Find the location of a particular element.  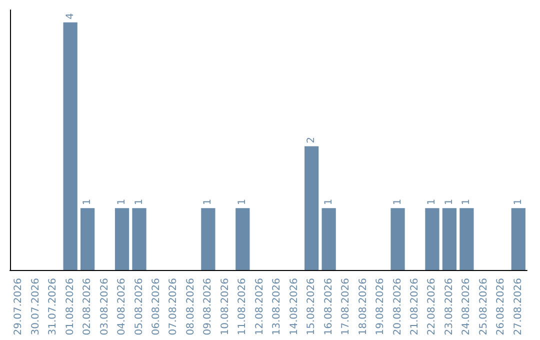

x-tick-label: 09.08.2026 is located at coordinates (208, 307).